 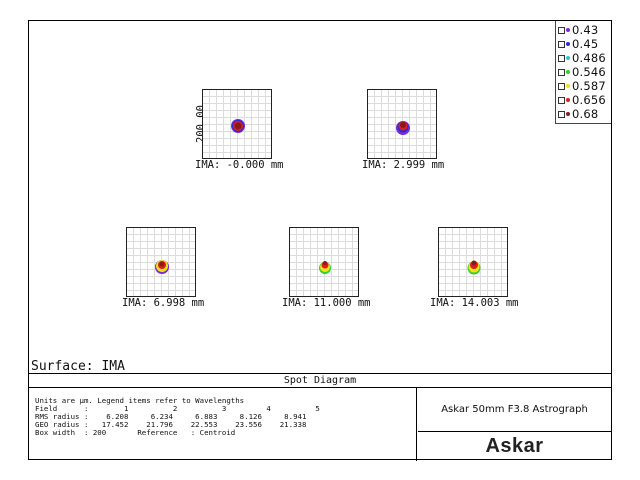 I want to click on legend-item: 0.68, so click(x=584, y=114).